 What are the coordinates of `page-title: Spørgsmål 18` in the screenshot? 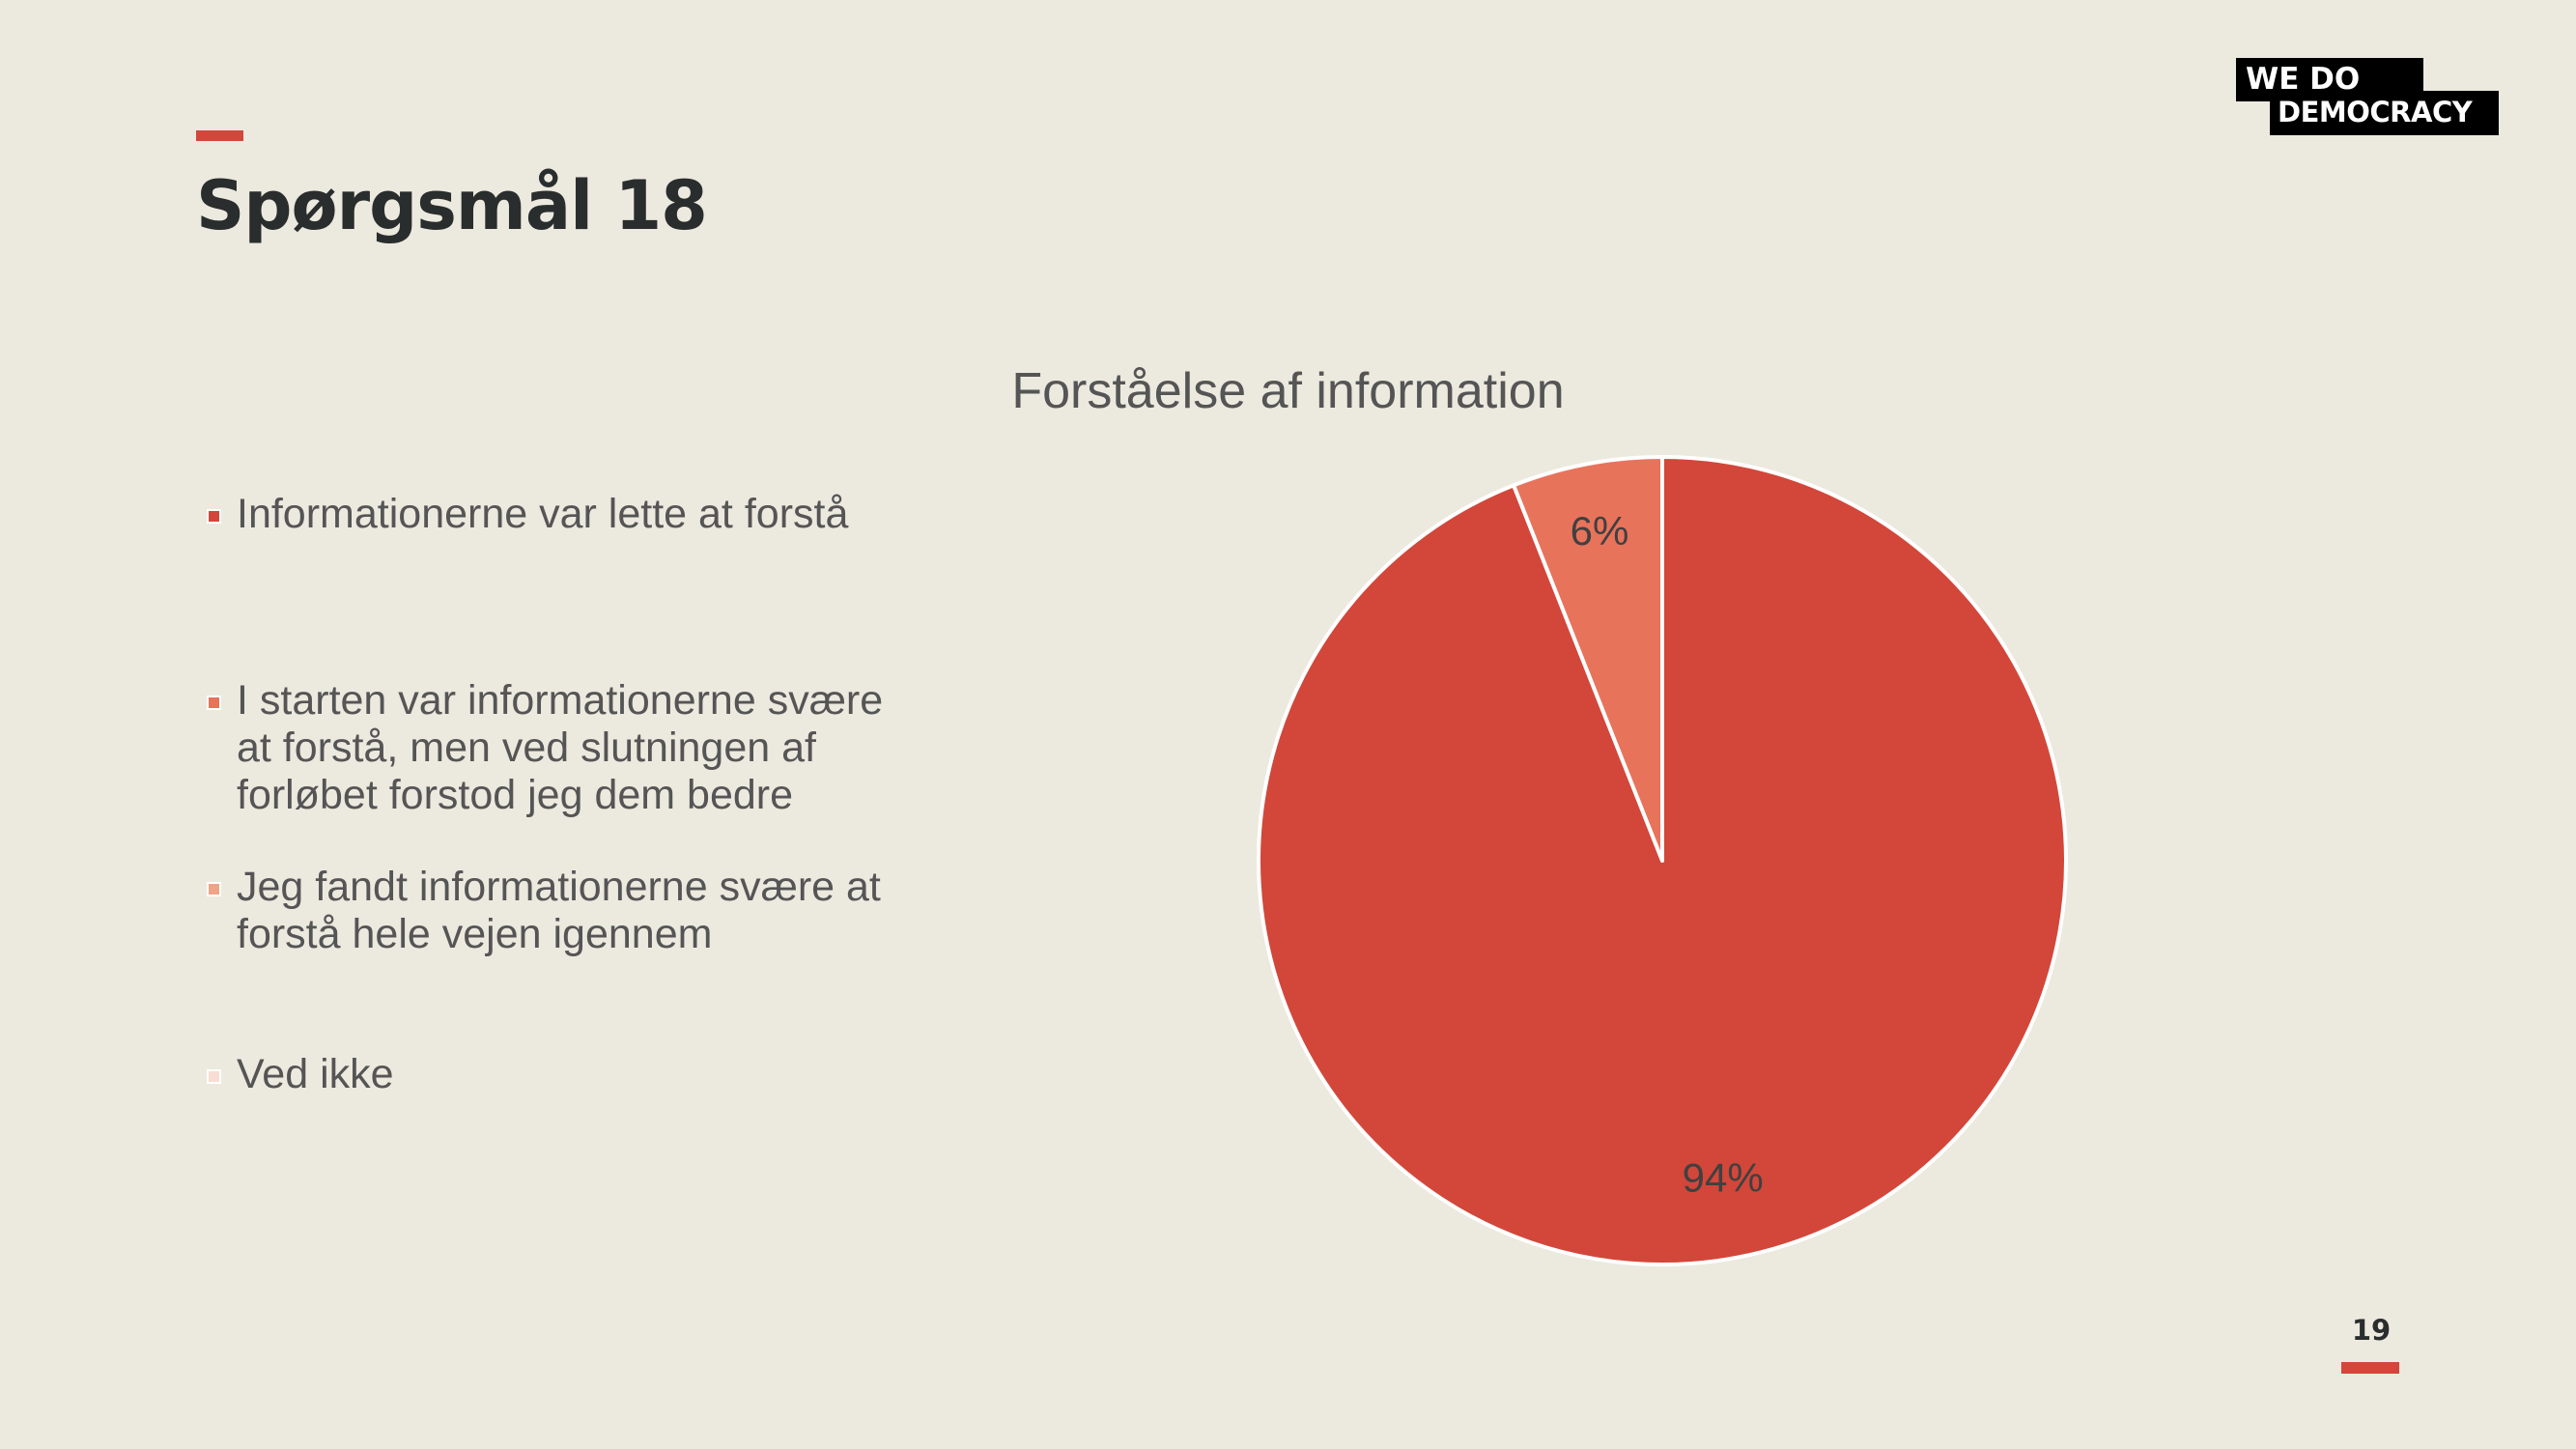 It's located at (452, 205).